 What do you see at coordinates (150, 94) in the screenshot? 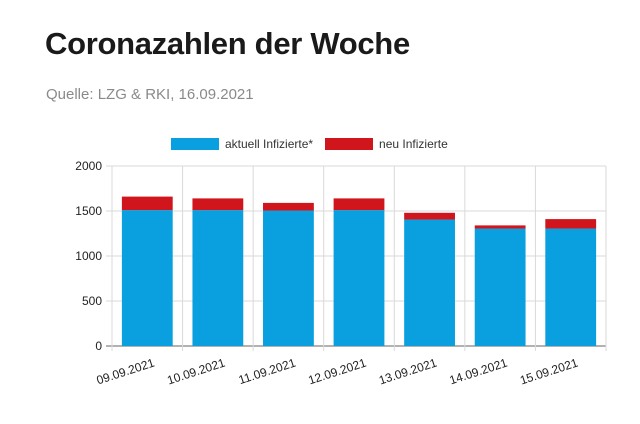
I see `source-caption: Quelle: LZG & RKI, 16.09.2021` at bounding box center [150, 94].